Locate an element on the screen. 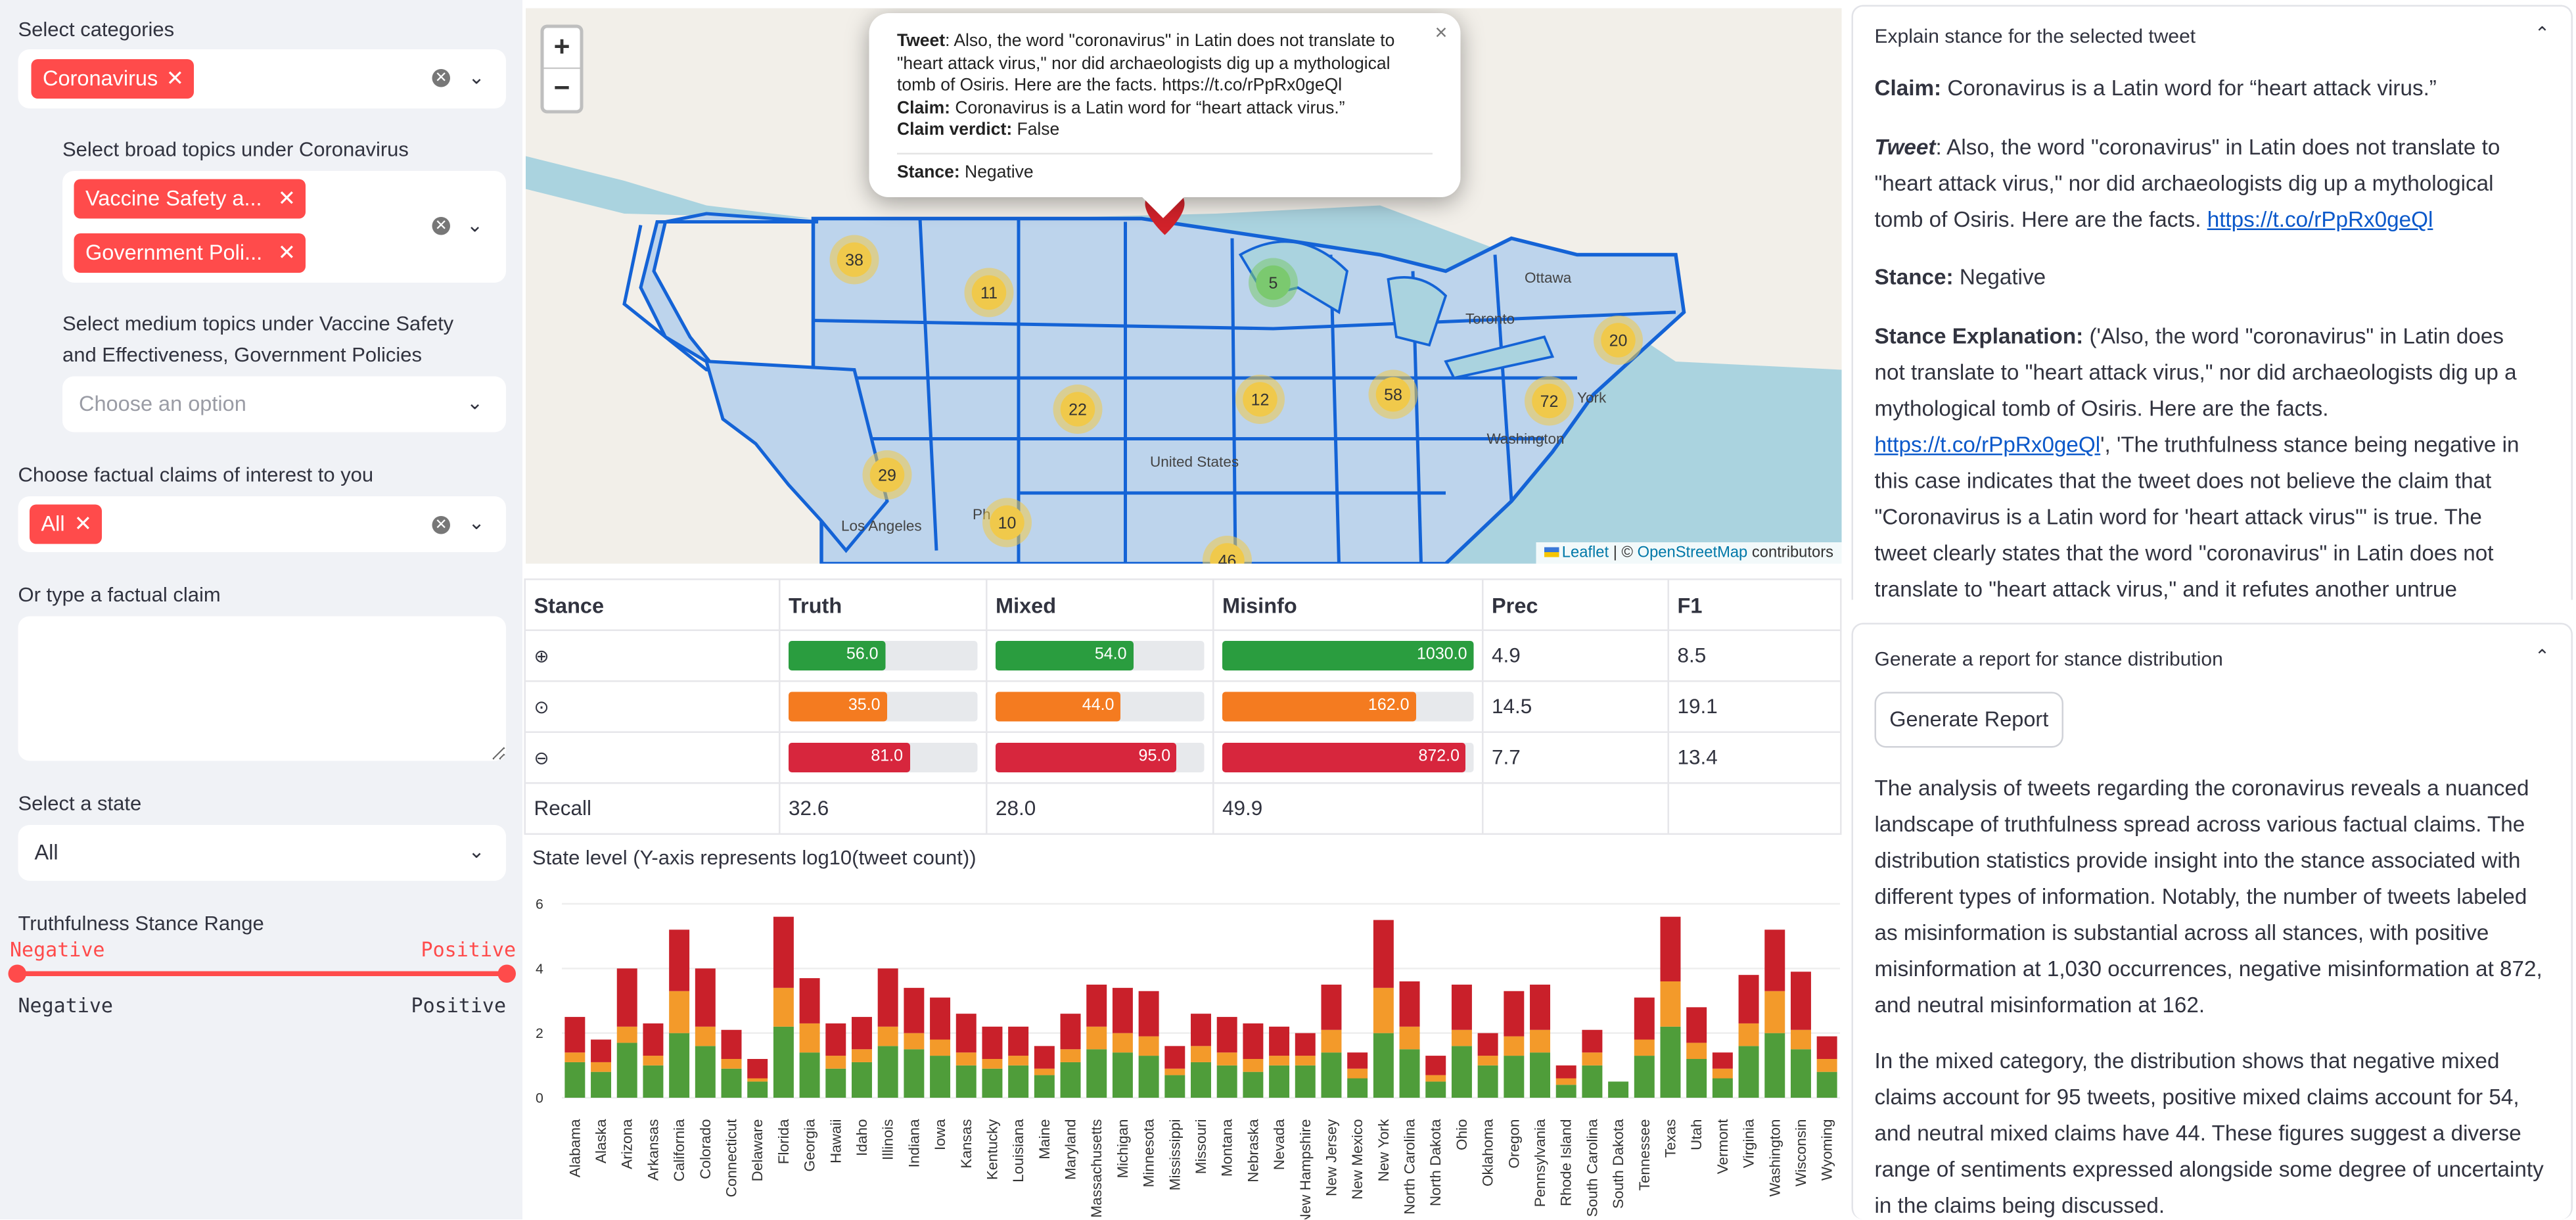 This screenshot has height=1220, width=2576. explanation-link: https://t.co/rPpRx0geQl is located at coordinates (1987, 445).